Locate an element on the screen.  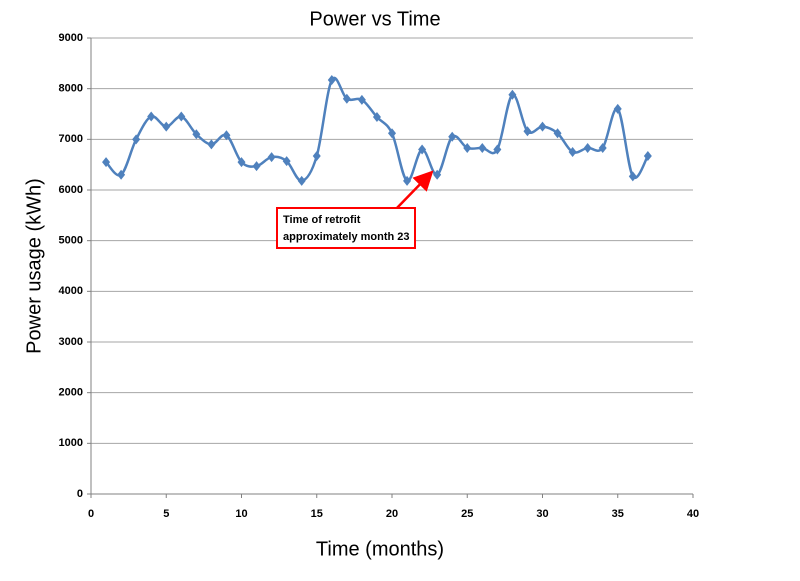
x-tick-label: 0 is located at coordinates (91, 514).